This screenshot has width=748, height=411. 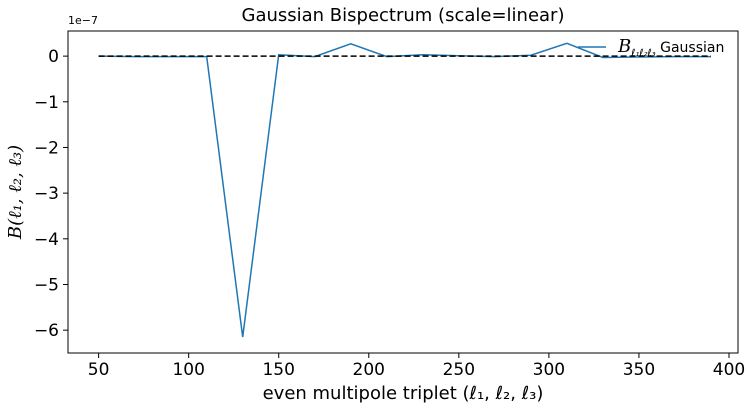 What do you see at coordinates (99, 370) in the screenshot?
I see `x-tick-label: 50` at bounding box center [99, 370].